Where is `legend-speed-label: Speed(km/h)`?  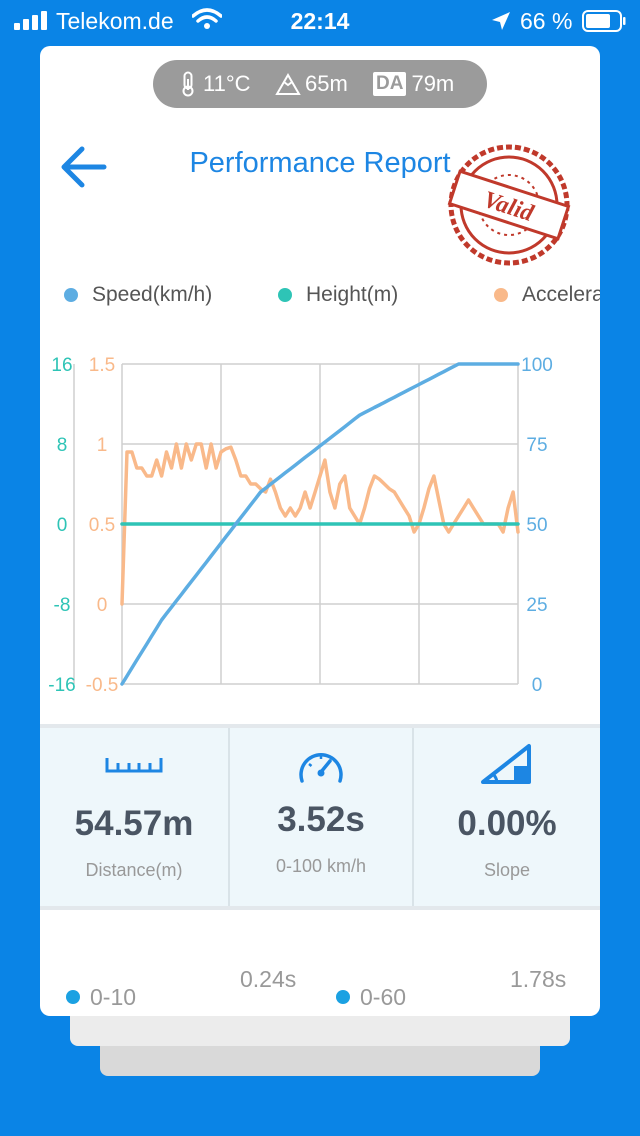 legend-speed-label: Speed(km/h) is located at coordinates (152, 294).